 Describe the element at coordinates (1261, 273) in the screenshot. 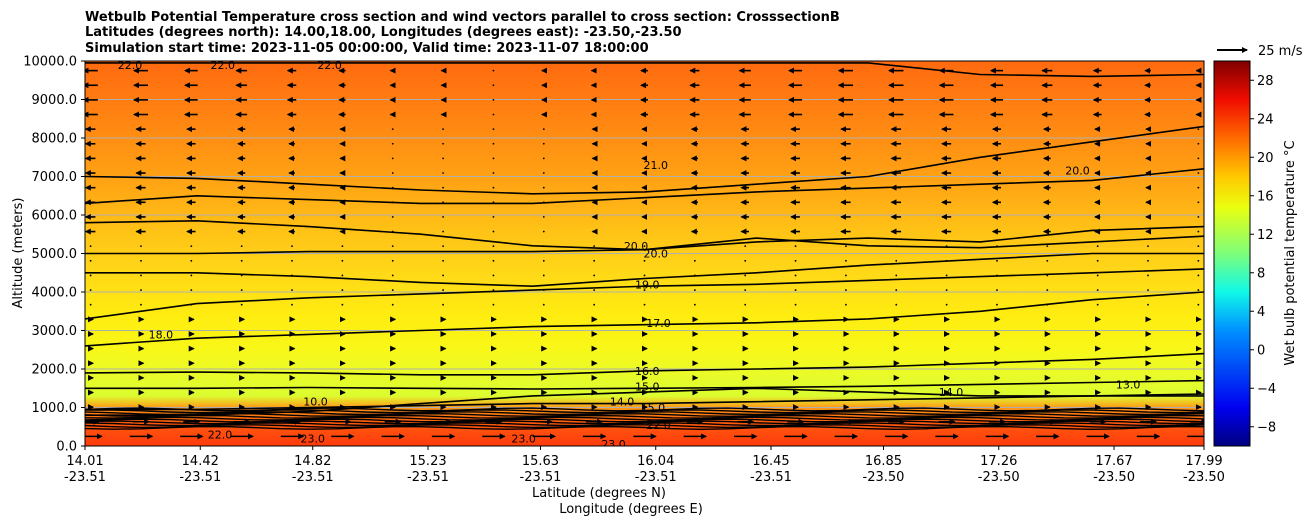

I see `colorbar-tick-label: 8` at that location.